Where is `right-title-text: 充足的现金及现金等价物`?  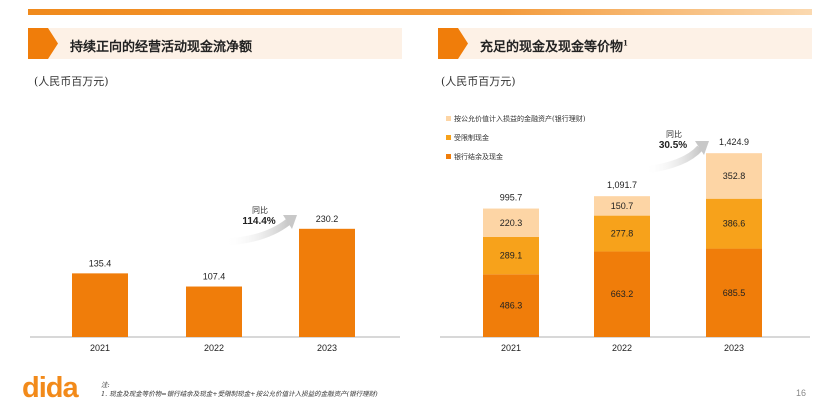 right-title-text: 充足的现金及现金等价物 is located at coordinates (552, 47).